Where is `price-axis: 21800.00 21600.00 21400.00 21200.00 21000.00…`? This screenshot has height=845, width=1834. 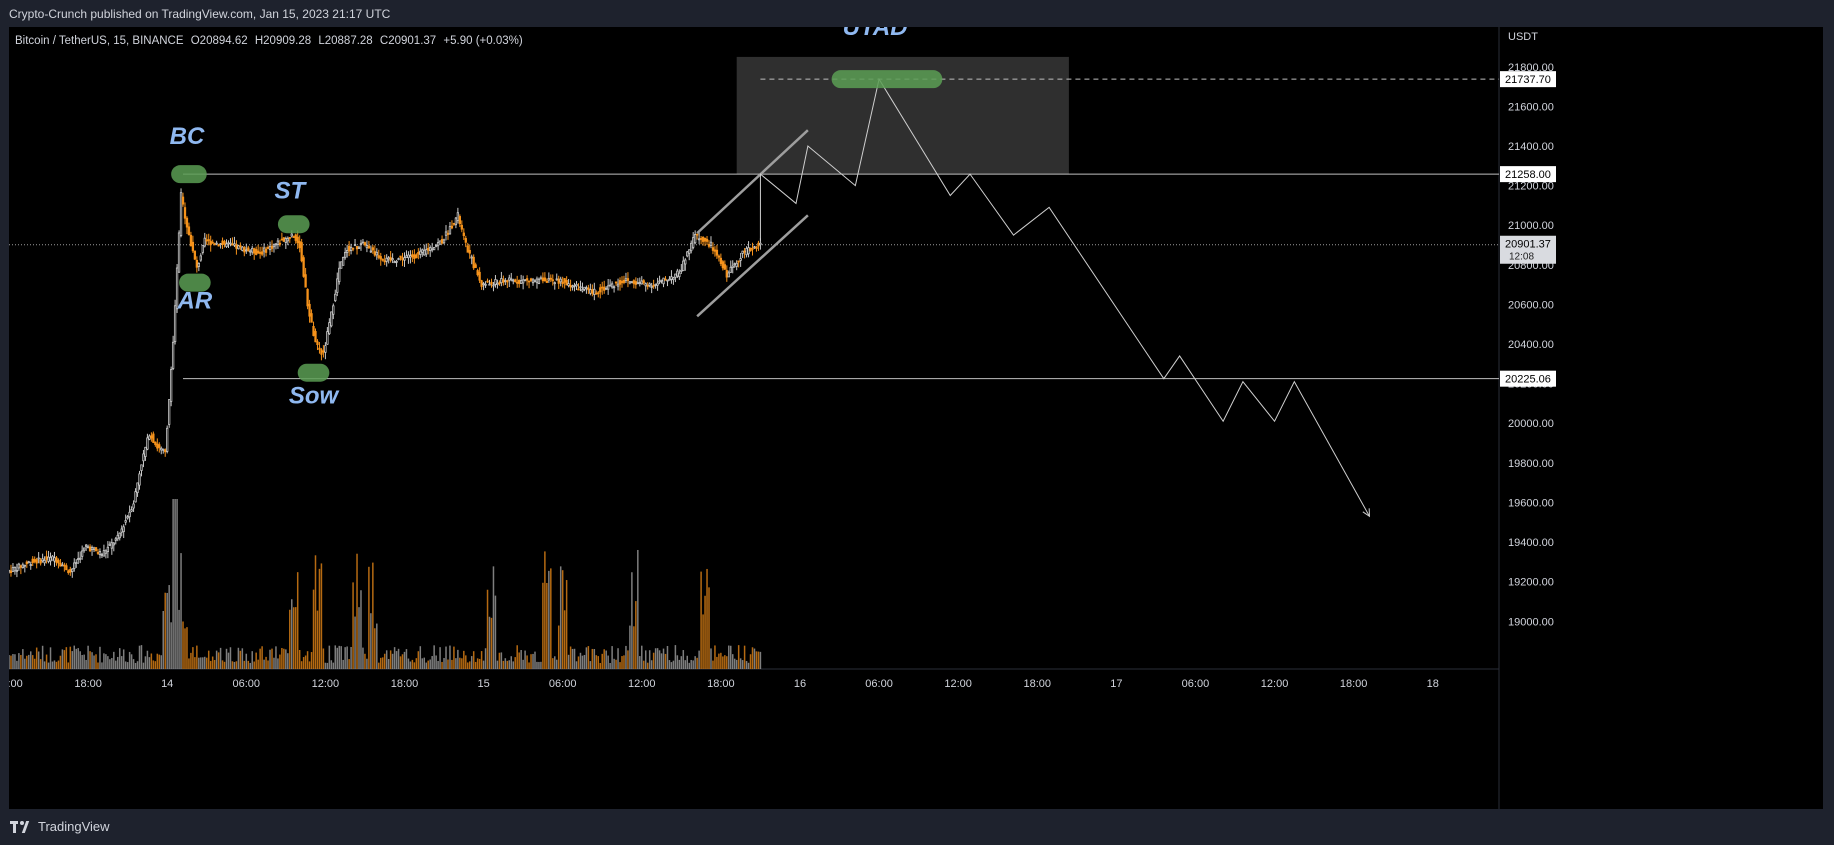
price-axis: 21800.00 21600.00 21400.00 21200.00 21000.00… is located at coordinates (1531, 345).